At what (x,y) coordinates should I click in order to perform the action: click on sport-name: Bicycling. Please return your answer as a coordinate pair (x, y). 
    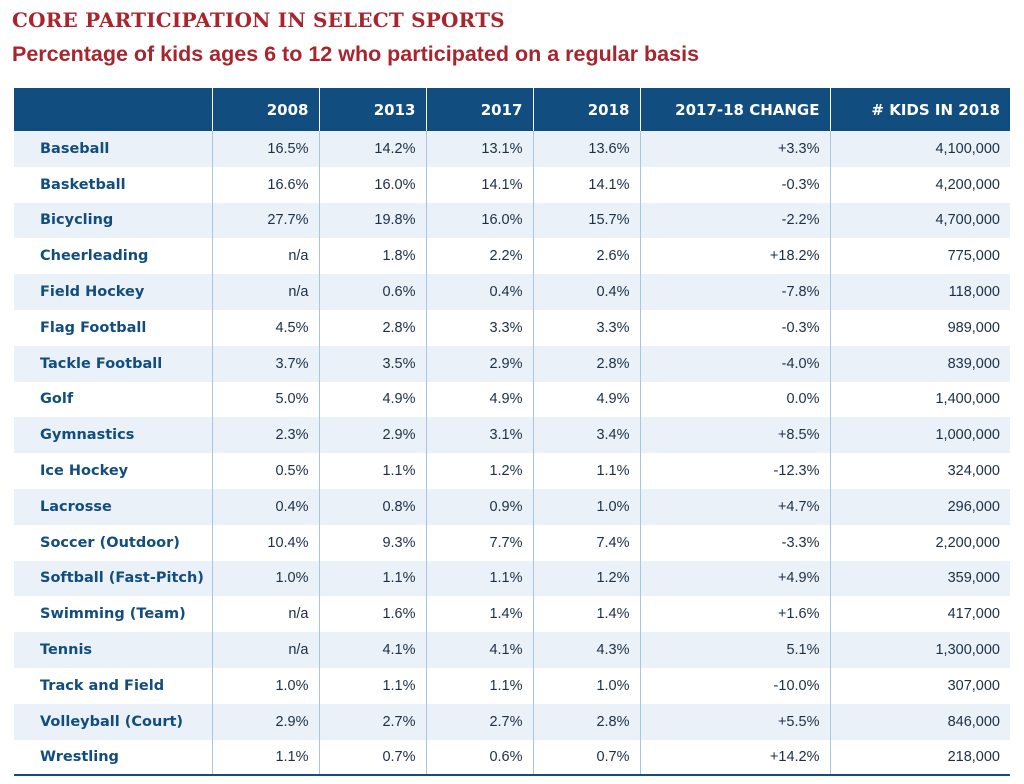
    Looking at the image, I should click on (77, 220).